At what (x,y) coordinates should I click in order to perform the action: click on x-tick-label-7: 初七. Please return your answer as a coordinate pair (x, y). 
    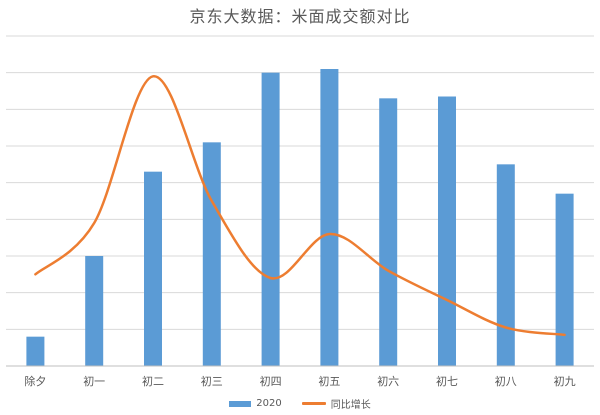
    Looking at the image, I should click on (447, 381).